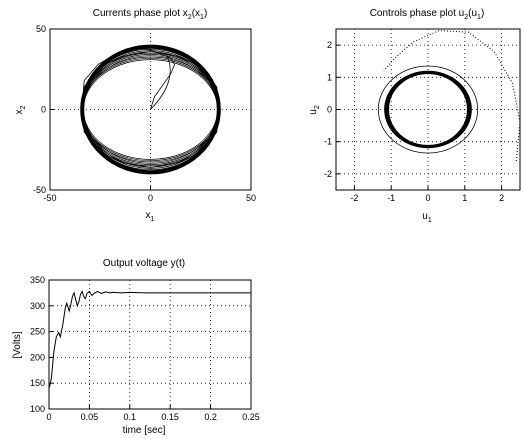 This screenshot has width=524, height=439. I want to click on voltage-grid, so click(150, 344).